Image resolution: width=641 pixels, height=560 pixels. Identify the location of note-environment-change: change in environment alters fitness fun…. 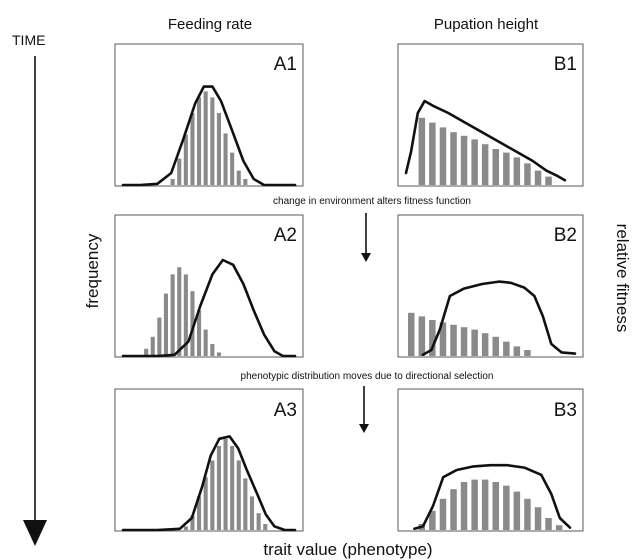
(372, 201).